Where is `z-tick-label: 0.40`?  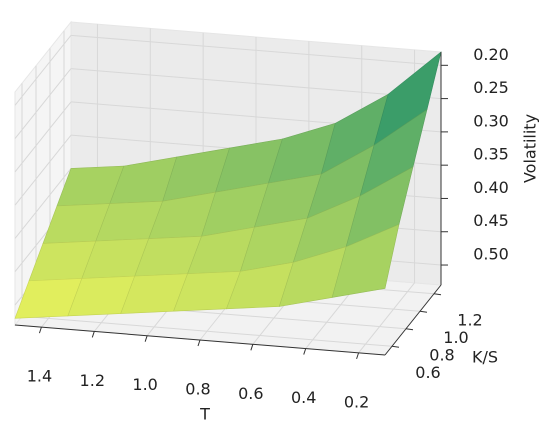
z-tick-label: 0.40 is located at coordinates (491, 187).